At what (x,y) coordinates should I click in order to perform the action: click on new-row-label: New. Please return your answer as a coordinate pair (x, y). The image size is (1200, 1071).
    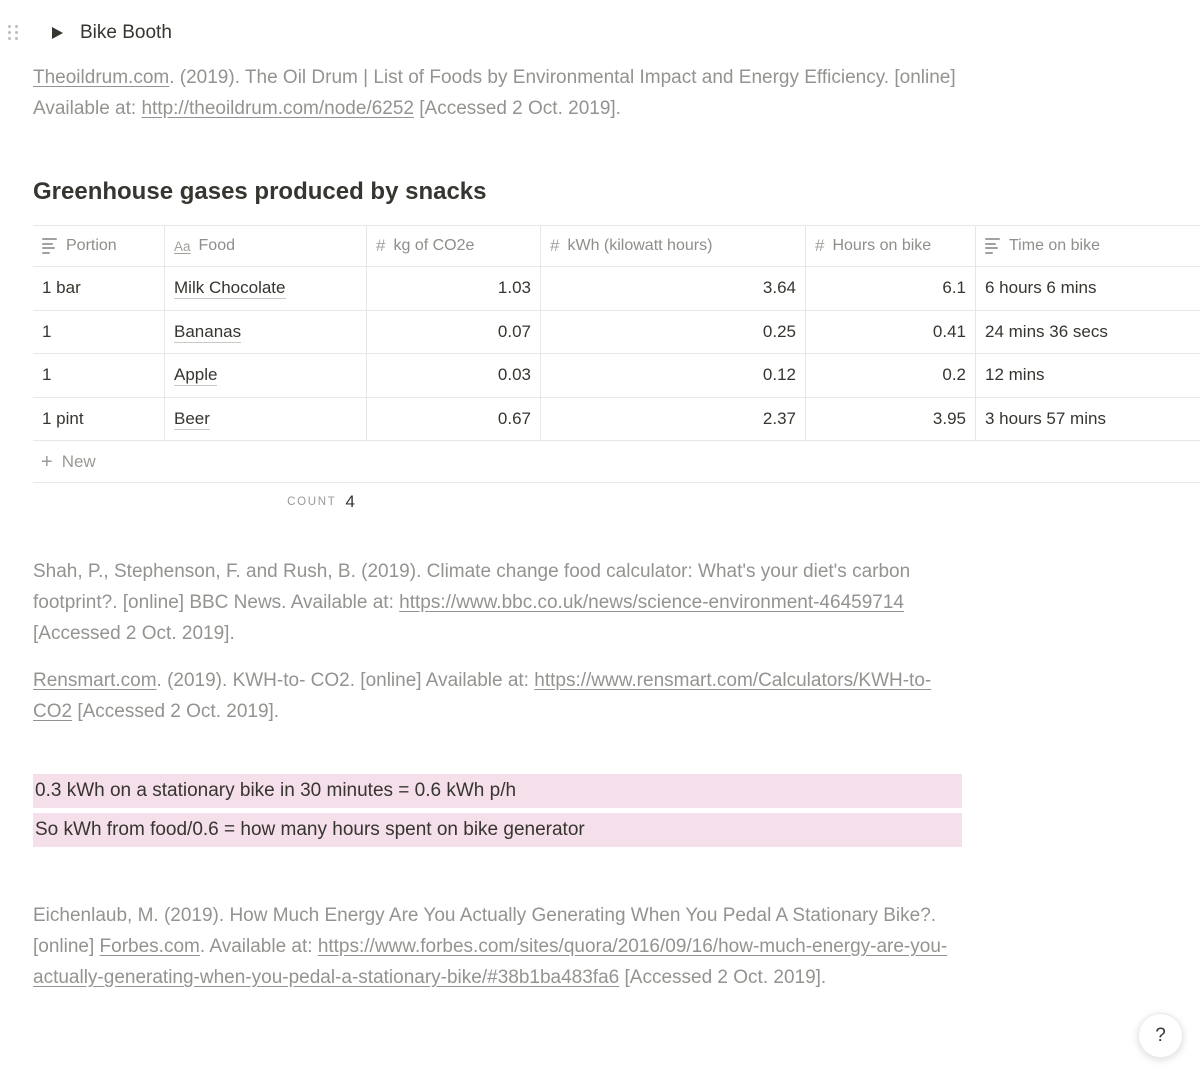
    Looking at the image, I should click on (78, 461).